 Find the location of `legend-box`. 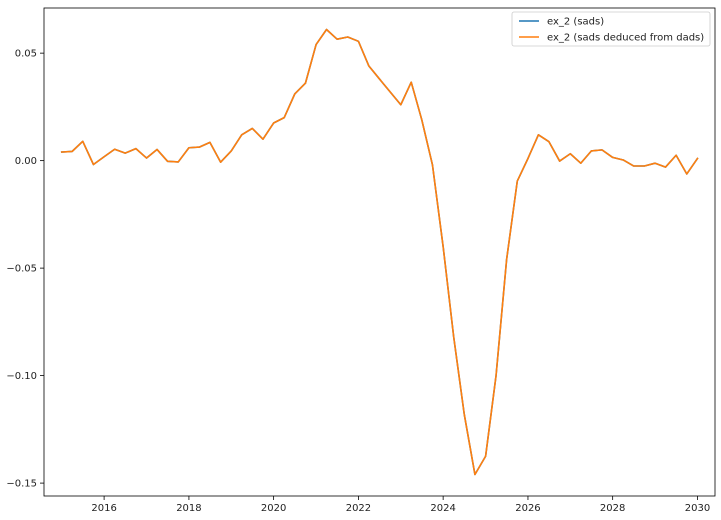

legend-box is located at coordinates (611, 29).